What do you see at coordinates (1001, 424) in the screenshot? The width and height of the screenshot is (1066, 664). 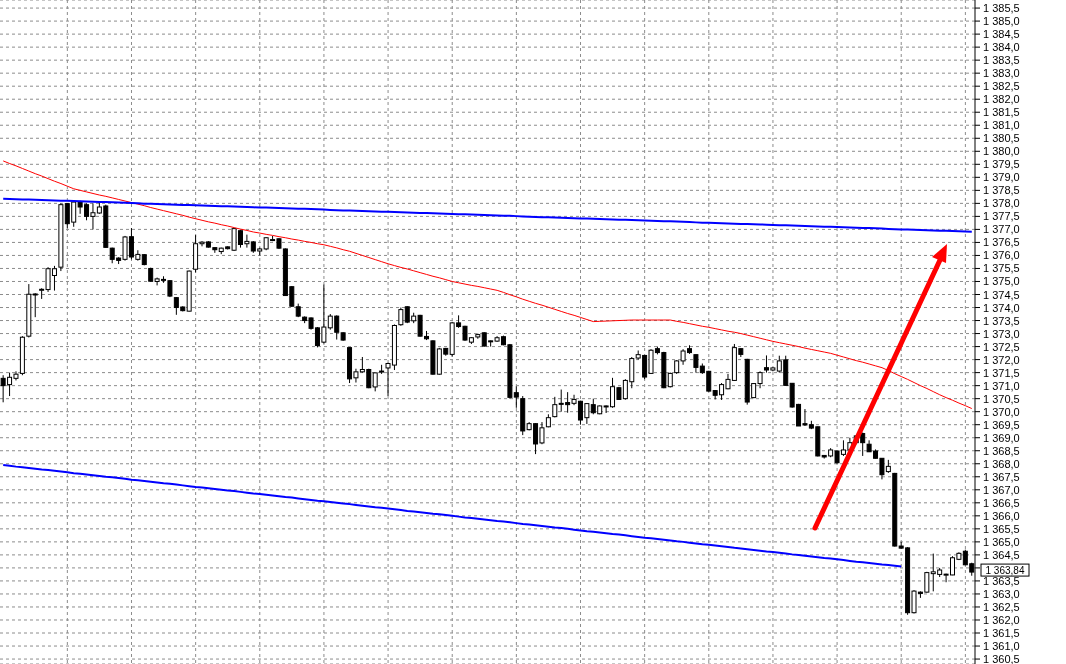 I see `y-tick-label: 1 369,5` at bounding box center [1001, 424].